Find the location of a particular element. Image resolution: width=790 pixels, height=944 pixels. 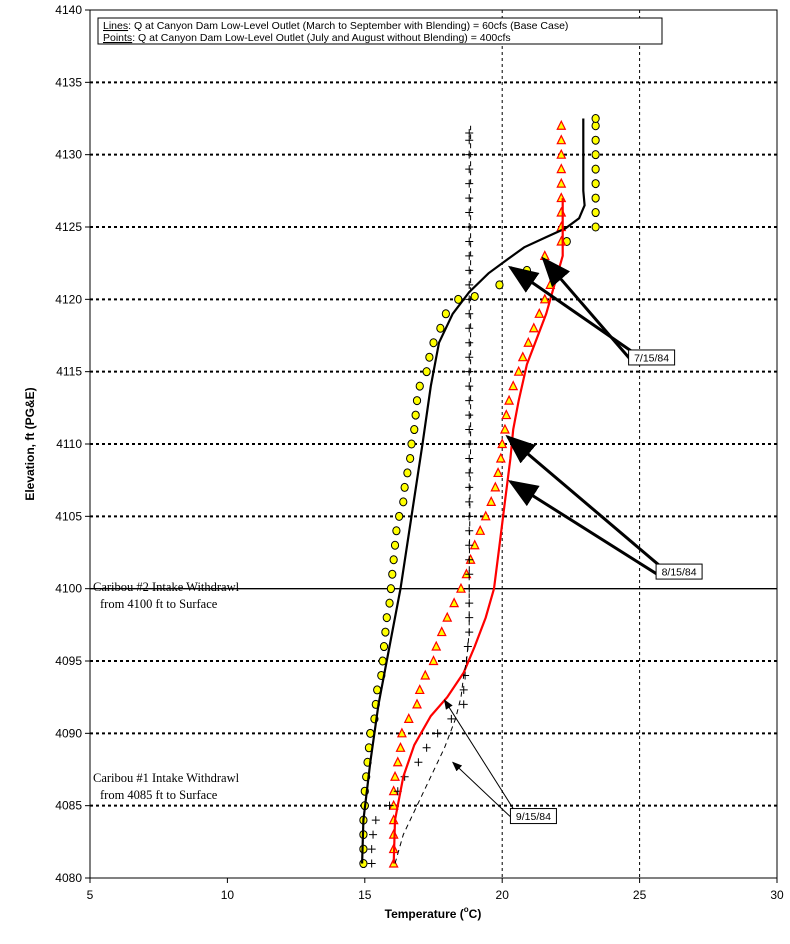

y-tick-label-4130: 4130 is located at coordinates (68, 155).